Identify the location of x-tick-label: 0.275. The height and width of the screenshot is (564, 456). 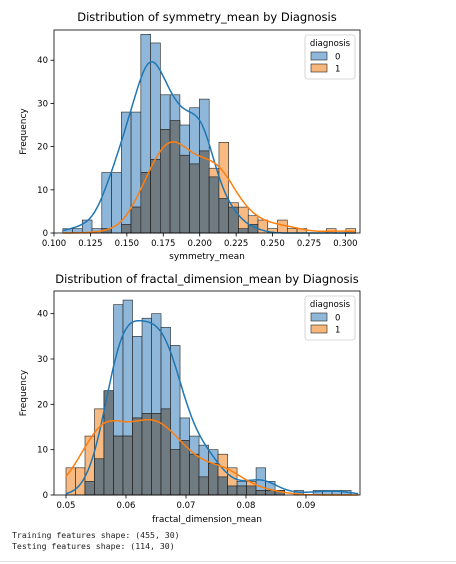
(309, 244).